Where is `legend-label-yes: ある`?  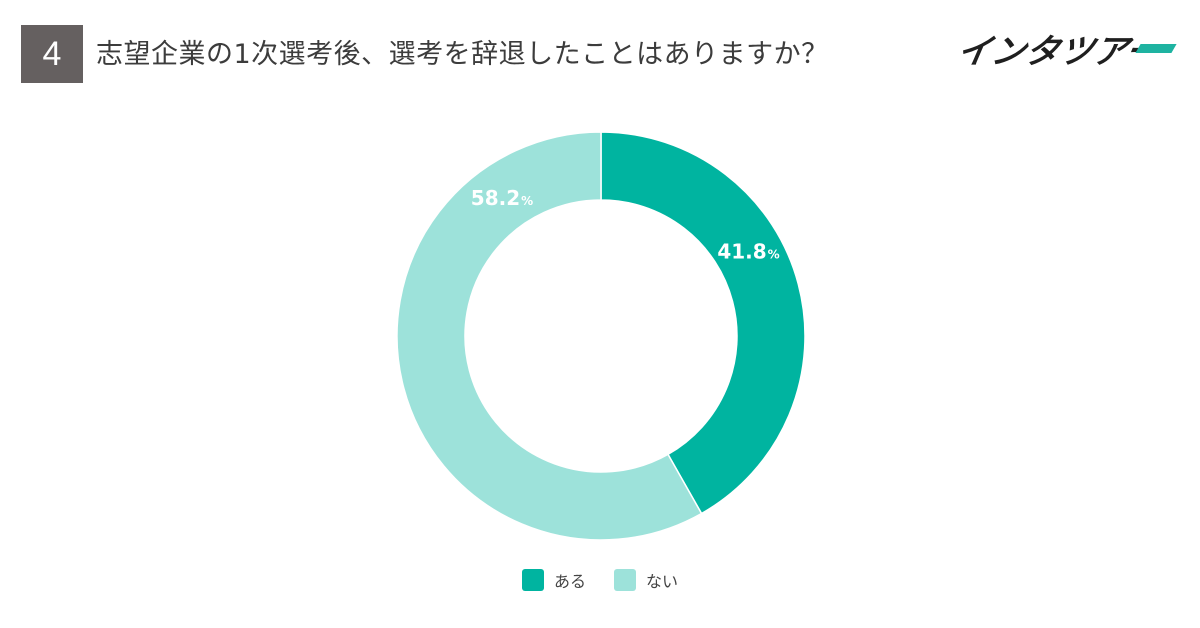
legend-label-yes: ある is located at coordinates (569, 581).